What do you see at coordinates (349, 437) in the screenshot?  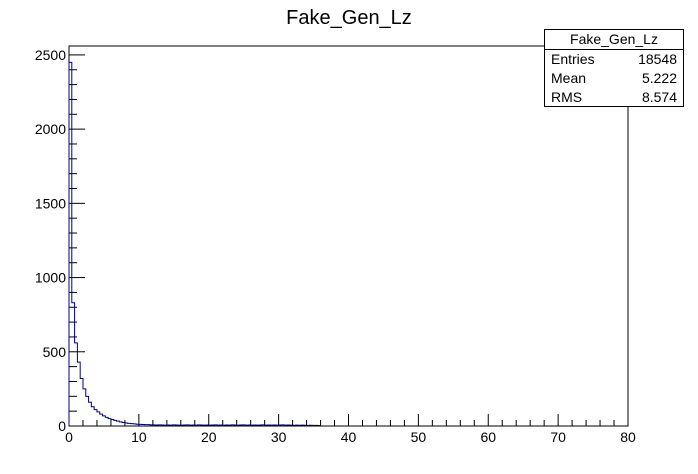 I see `x-tick-label: 40` at bounding box center [349, 437].